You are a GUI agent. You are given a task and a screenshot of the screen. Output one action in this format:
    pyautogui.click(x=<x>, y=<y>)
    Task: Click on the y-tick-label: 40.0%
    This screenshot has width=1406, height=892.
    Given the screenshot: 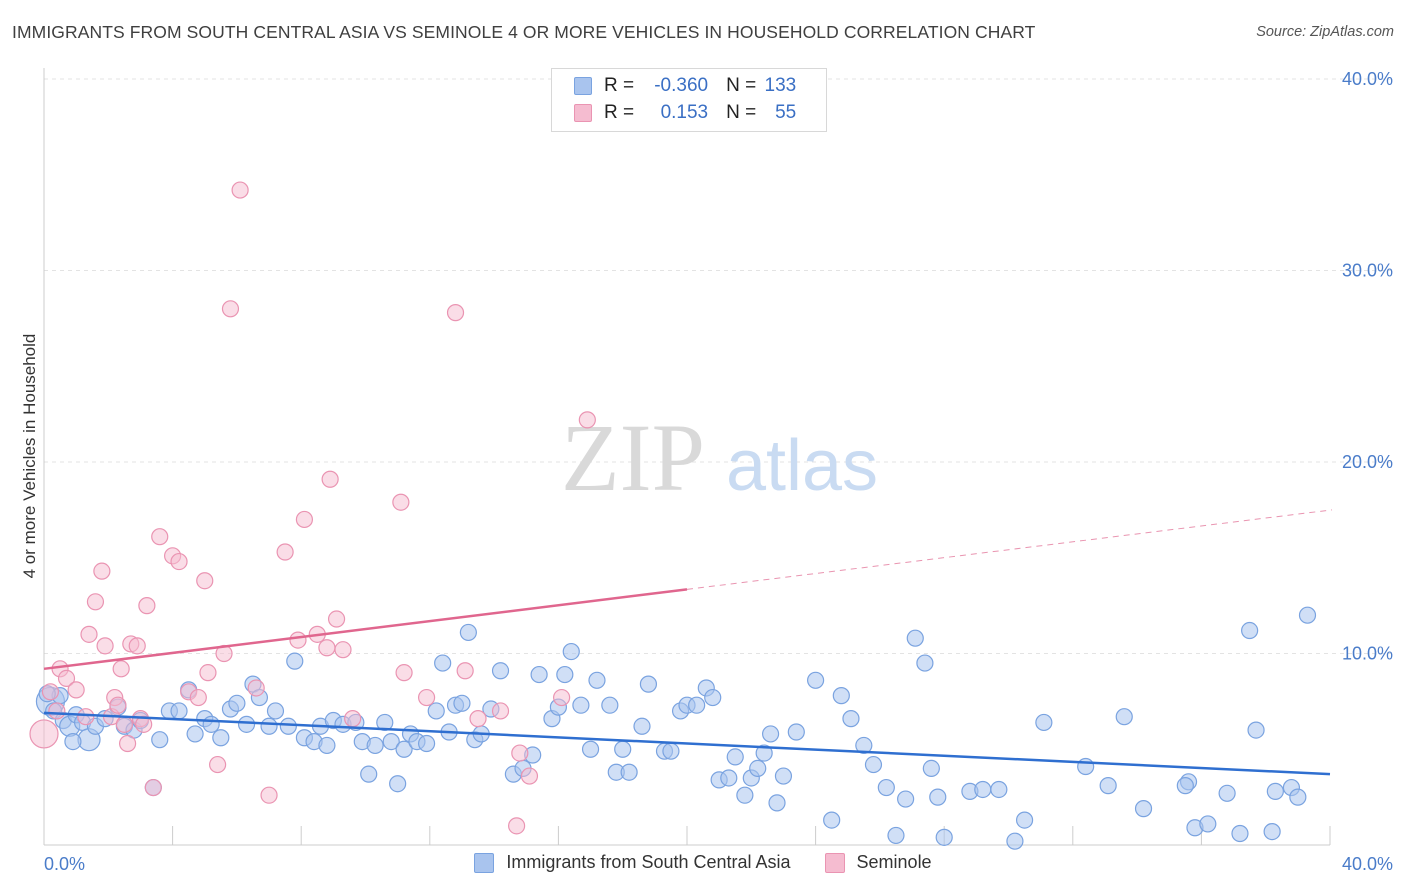 What is the action you would take?
    pyautogui.click(x=1367, y=79)
    